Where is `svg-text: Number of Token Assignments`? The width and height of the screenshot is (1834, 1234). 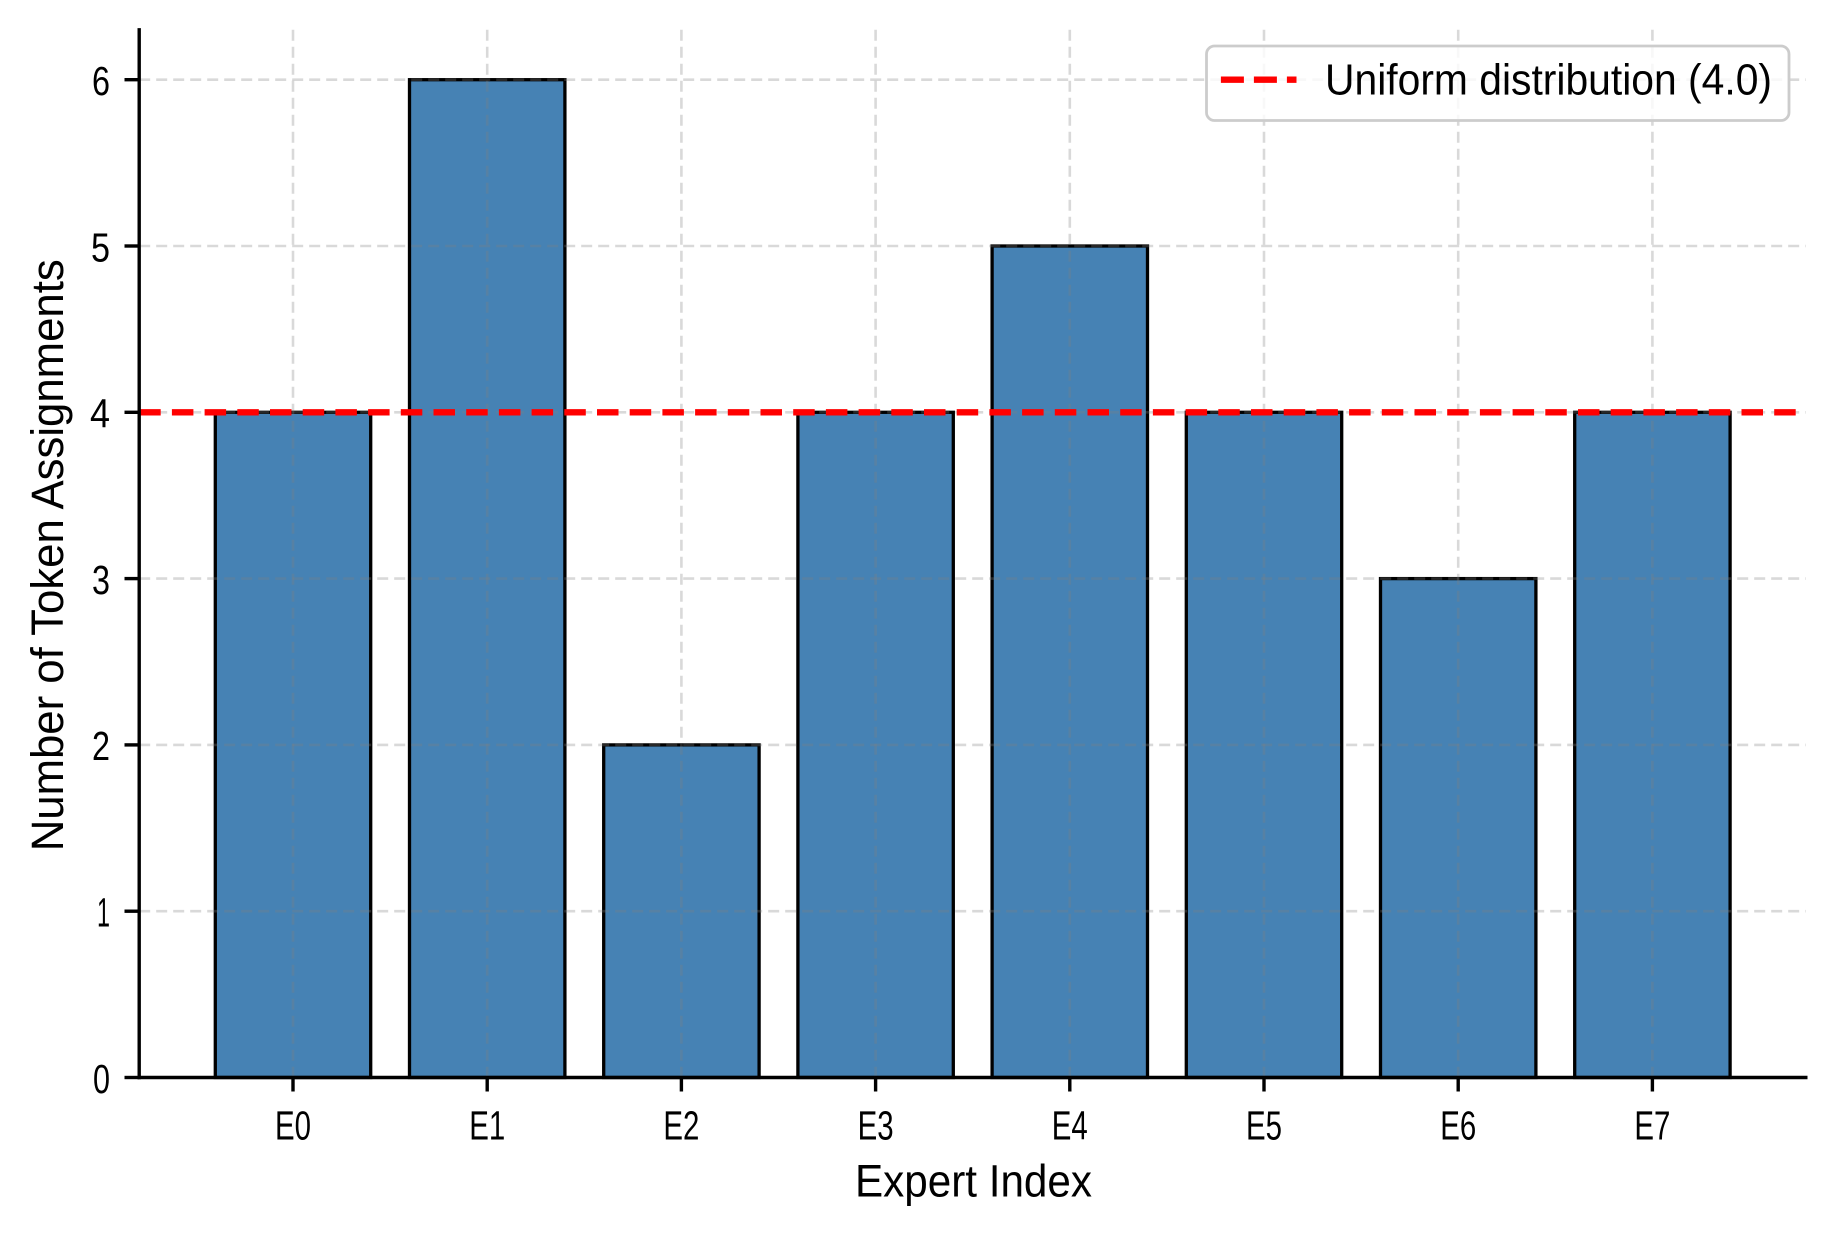 svg-text: Number of Token Assignments is located at coordinates (47, 555).